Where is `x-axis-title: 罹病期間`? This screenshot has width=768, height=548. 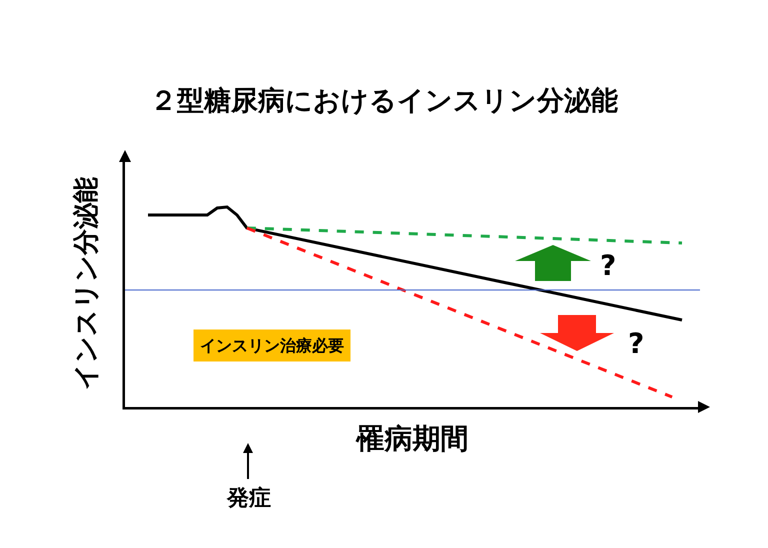
x-axis-title: 罹病期間 is located at coordinates (412, 438).